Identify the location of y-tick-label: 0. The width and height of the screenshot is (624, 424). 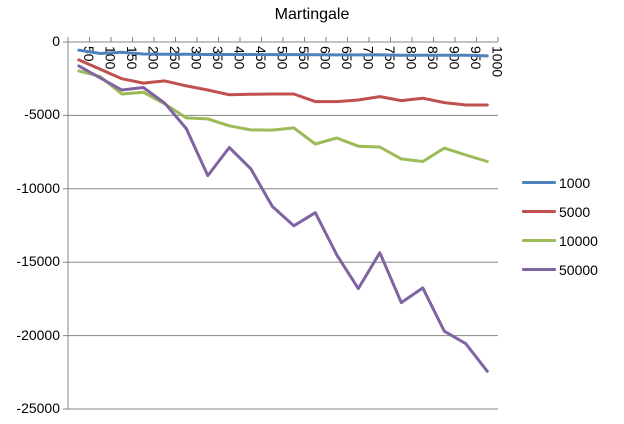
(56, 41).